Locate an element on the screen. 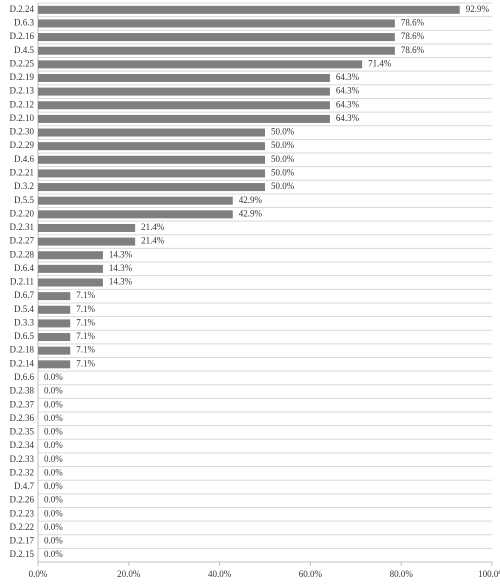 The width and height of the screenshot is (500, 587). y-tick-label: D.2.19 is located at coordinates (22, 77).